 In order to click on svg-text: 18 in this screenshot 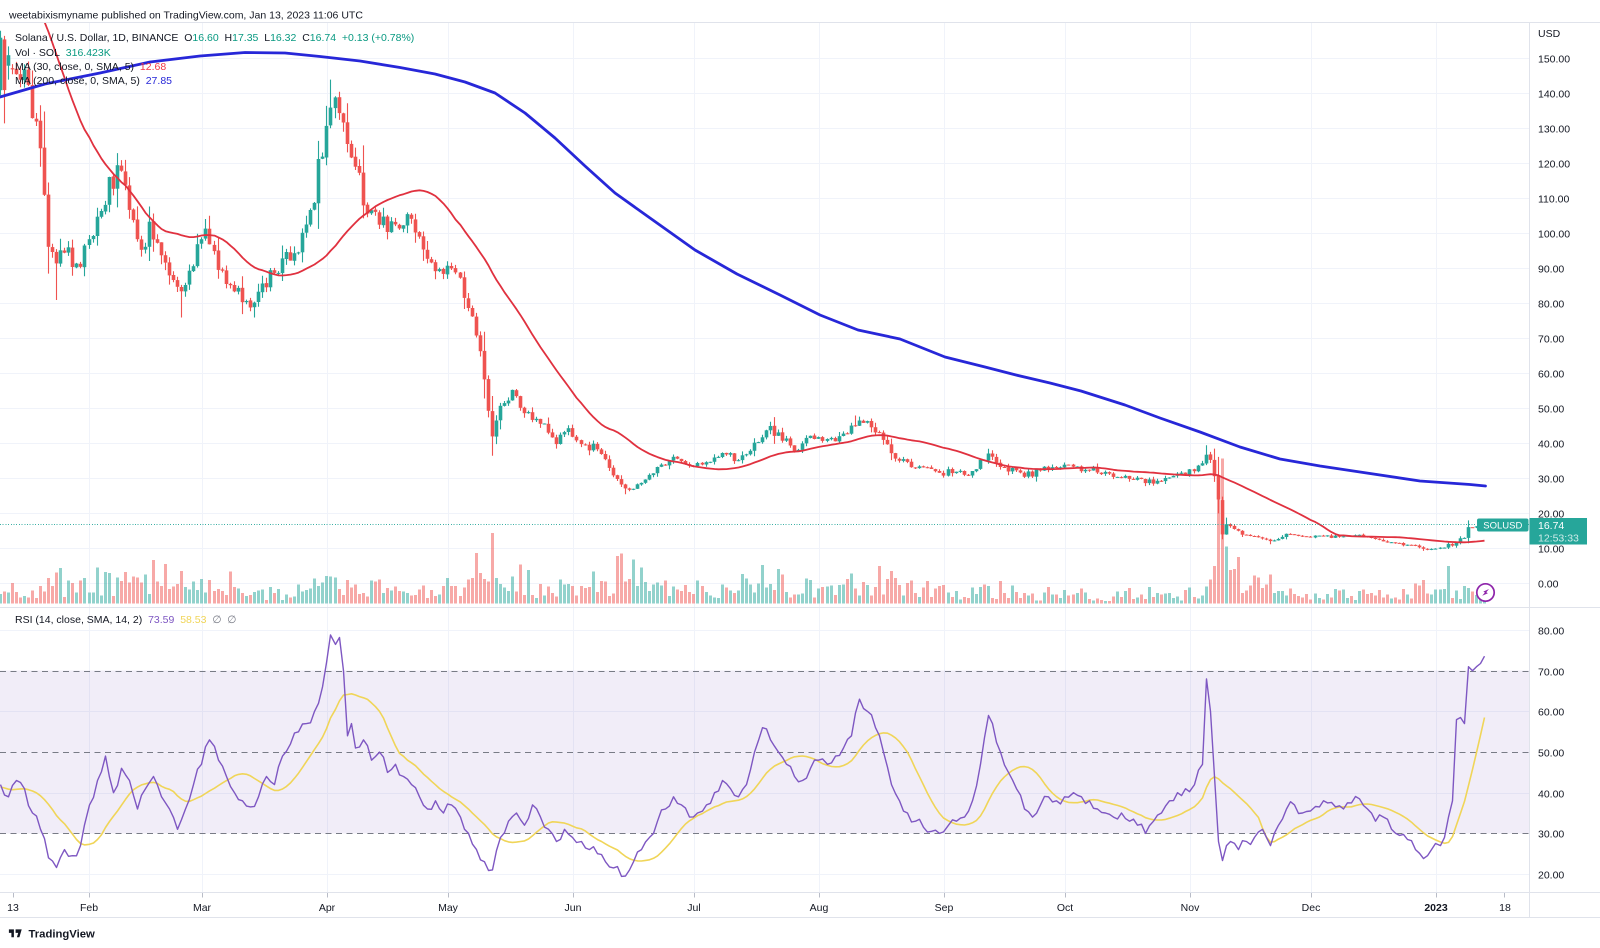, I will do `click(1505, 908)`.